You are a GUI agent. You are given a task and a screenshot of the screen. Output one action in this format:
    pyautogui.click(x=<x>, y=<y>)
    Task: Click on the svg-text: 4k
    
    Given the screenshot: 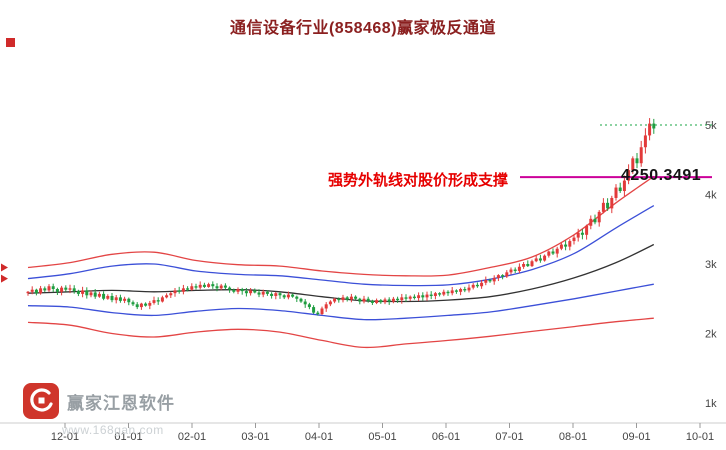 What is the action you would take?
    pyautogui.click(x=711, y=196)
    